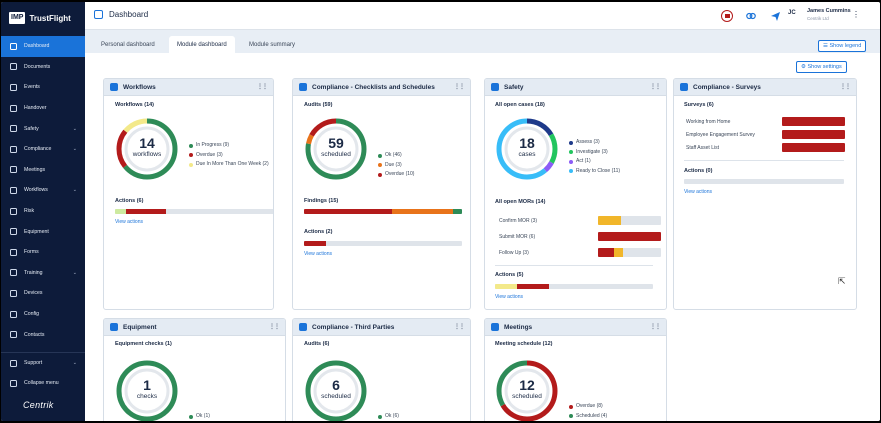 The image size is (881, 423). Describe the element at coordinates (514, 87) in the screenshot. I see `safety-card-title: Safety` at that location.